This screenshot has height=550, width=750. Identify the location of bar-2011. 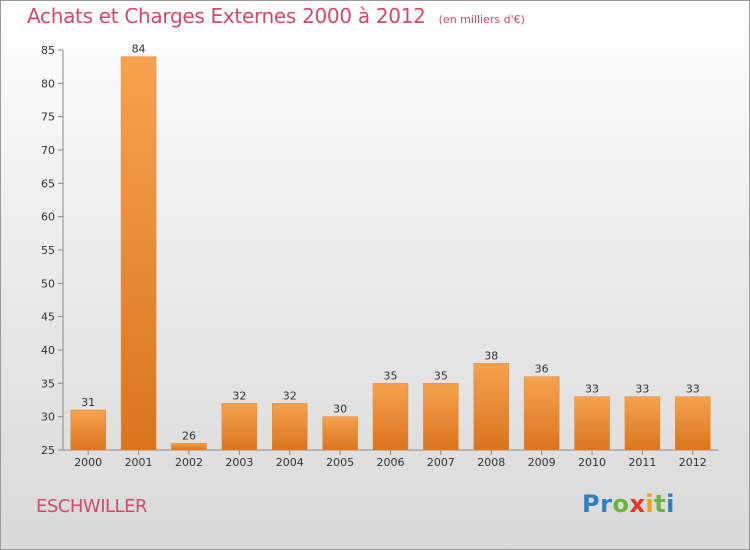
(642, 423).